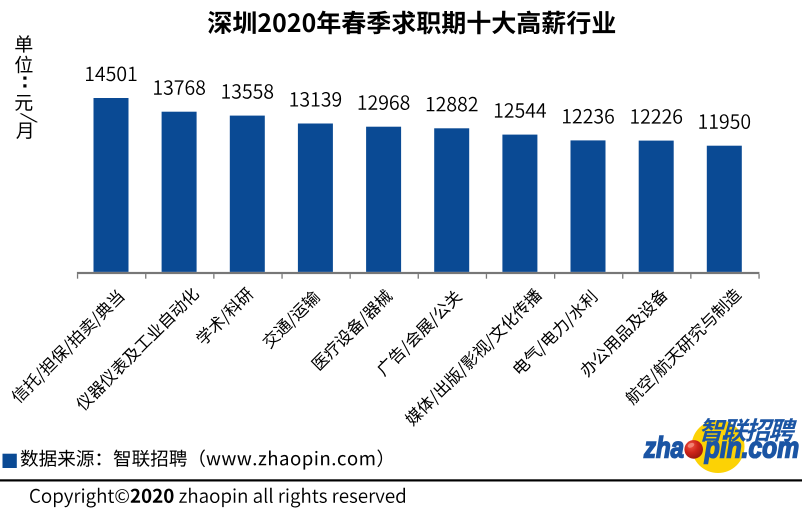 The height and width of the screenshot is (514, 809). What do you see at coordinates (663, 447) in the screenshot?
I see `svg-text: zha` at bounding box center [663, 447].